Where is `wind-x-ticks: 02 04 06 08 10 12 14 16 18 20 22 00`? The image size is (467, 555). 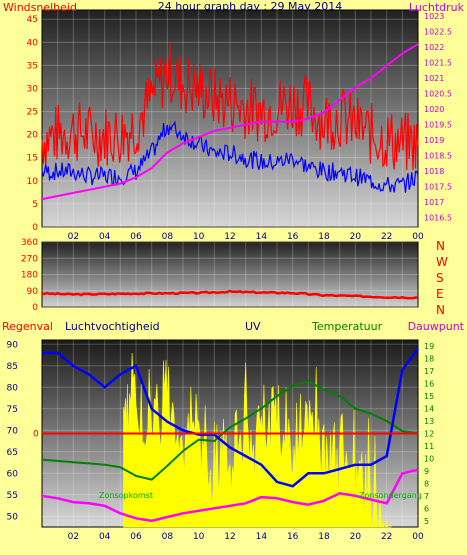
wind-x-ticks: 02 04 06 08 10 12 14 16 18 20 22 00 is located at coordinates (246, 237).